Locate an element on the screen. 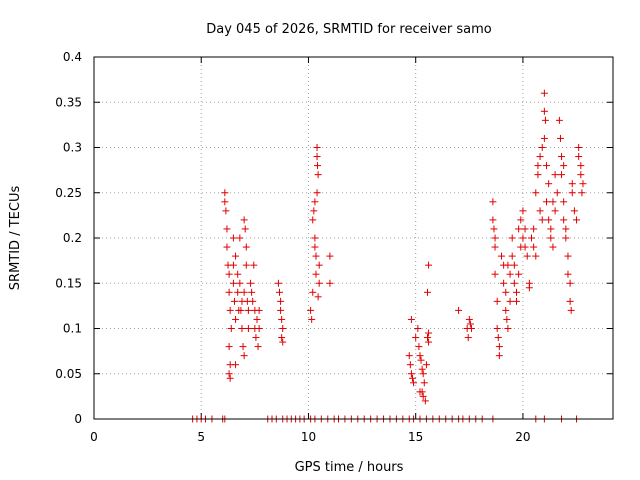  x-tick-label: 20 is located at coordinates (522, 437).